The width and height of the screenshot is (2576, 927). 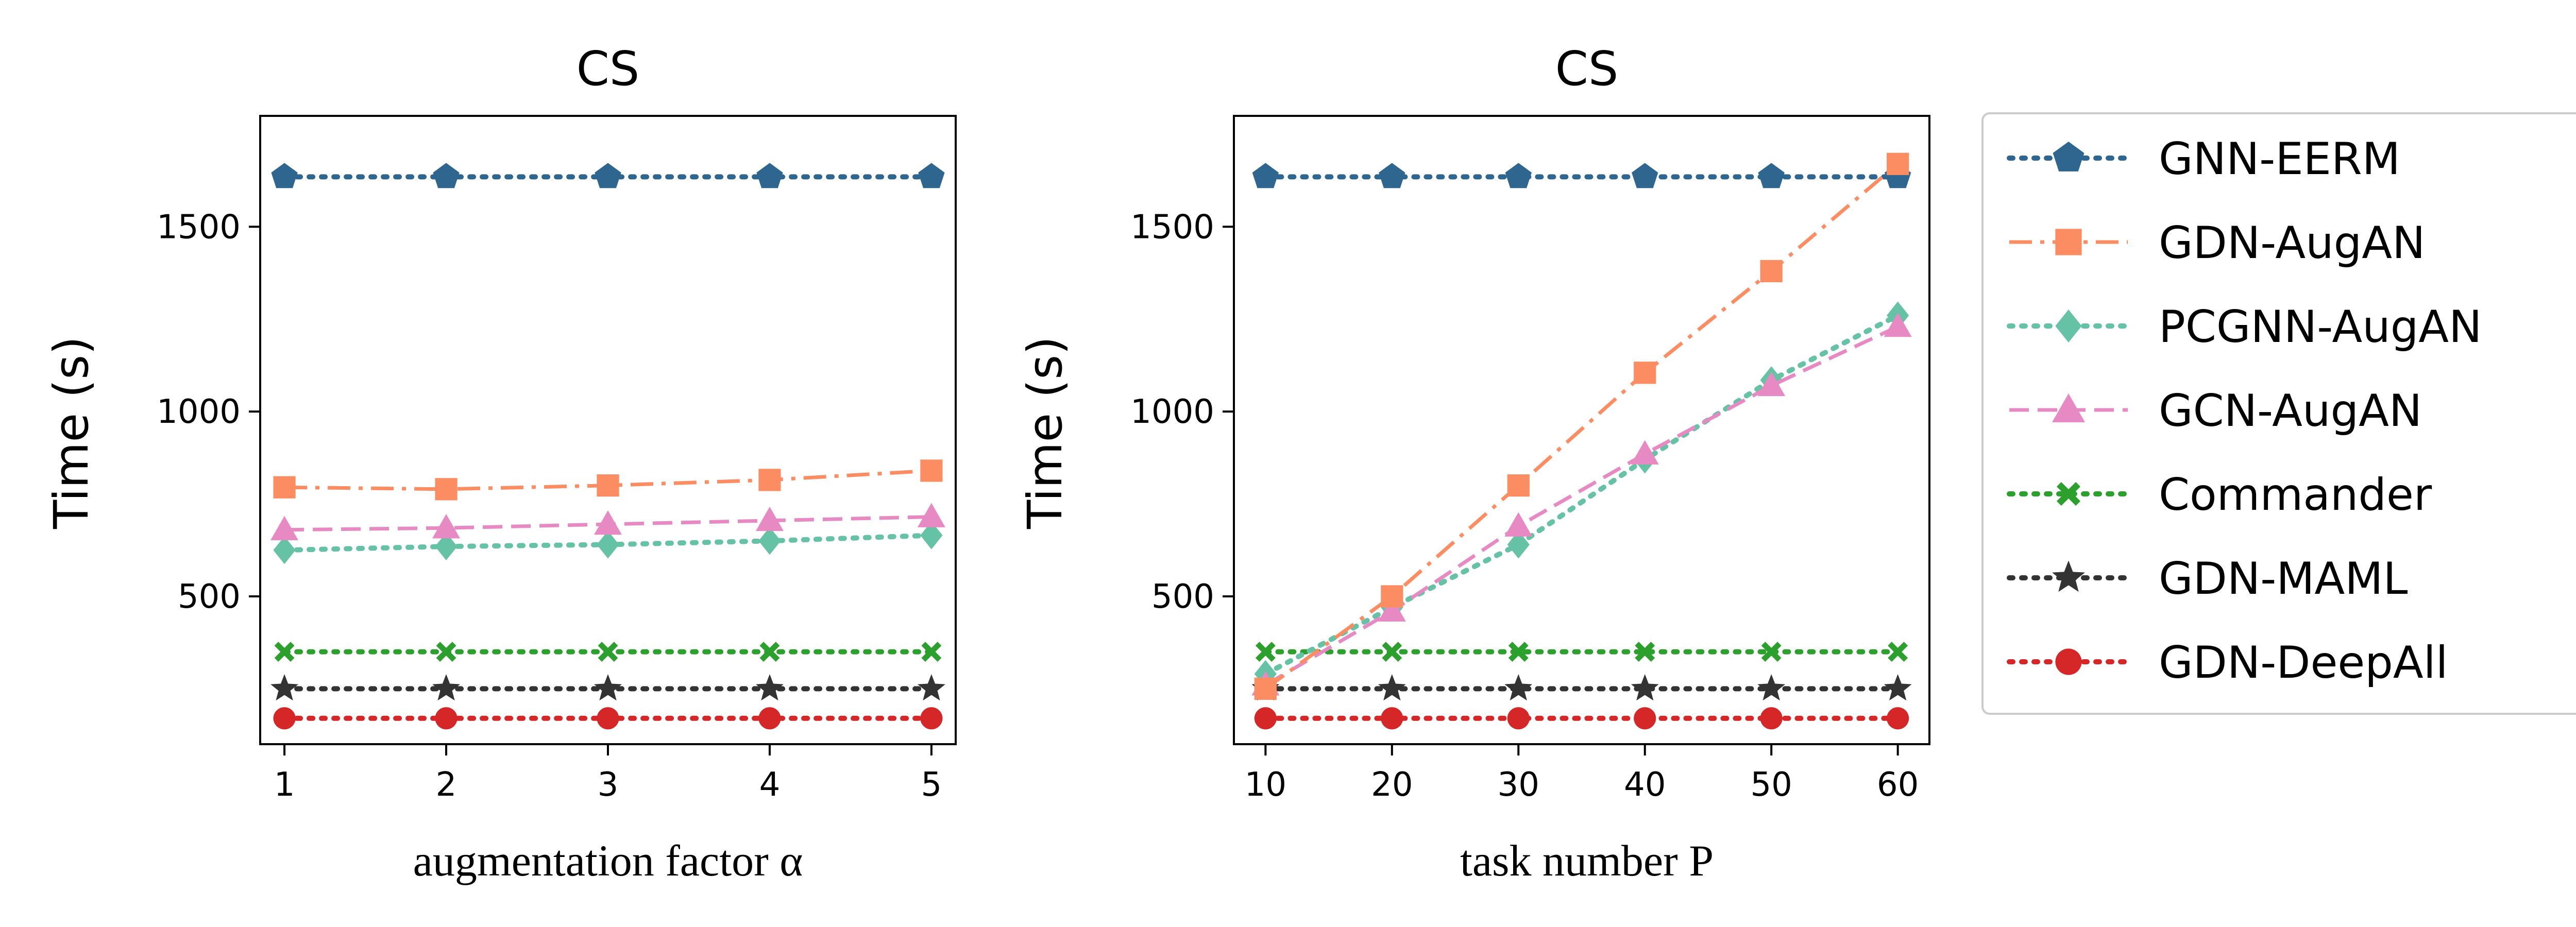 What do you see at coordinates (1518, 545) in the screenshot?
I see `right-point-pcgnn-augan` at bounding box center [1518, 545].